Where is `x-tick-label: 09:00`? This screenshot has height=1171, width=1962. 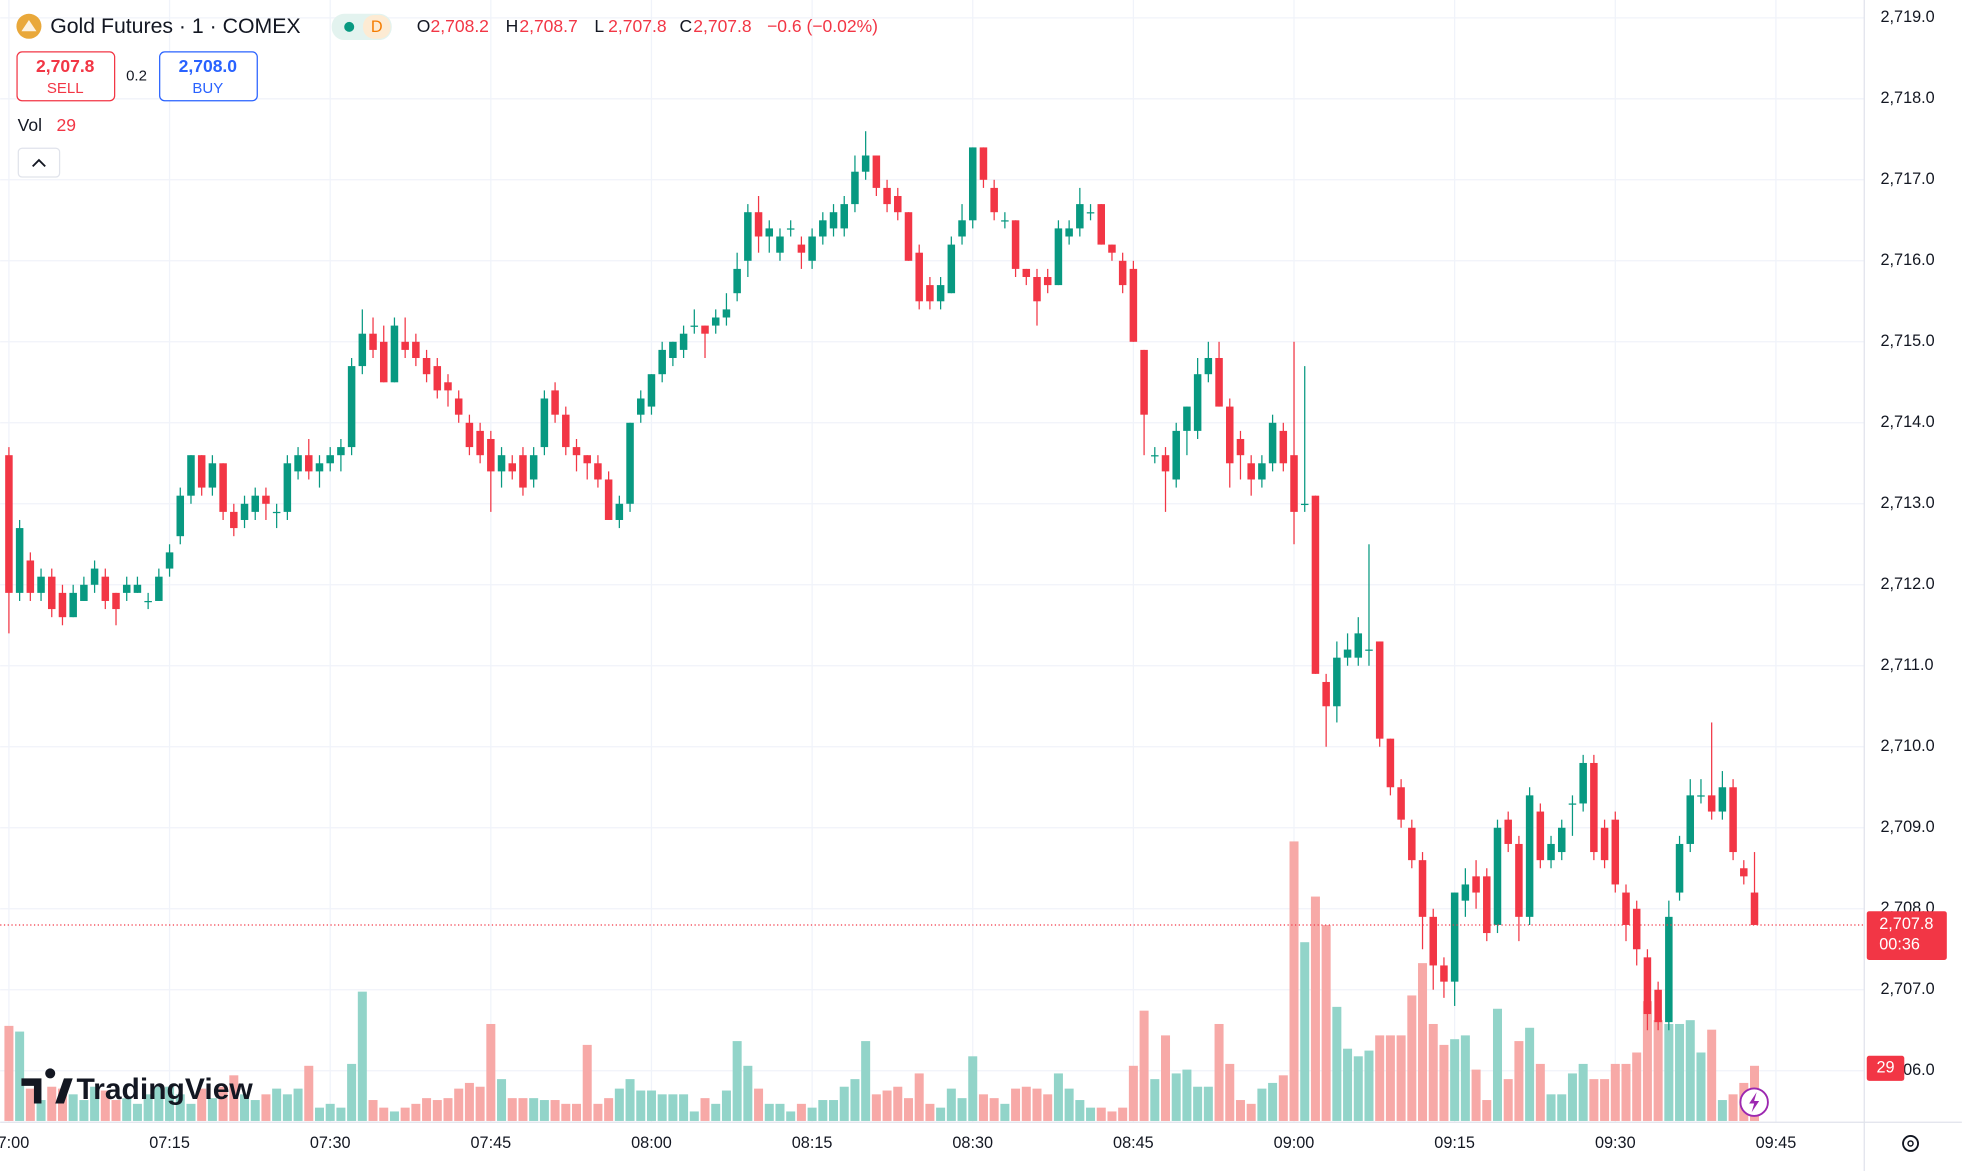
x-tick-label: 09:00 is located at coordinates (1294, 1143).